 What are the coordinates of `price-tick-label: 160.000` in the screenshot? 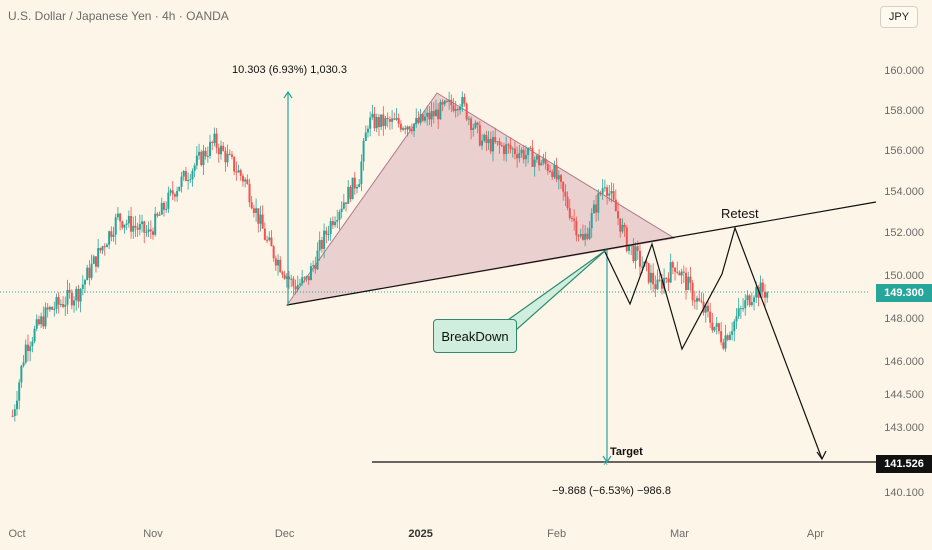 It's located at (904, 71).